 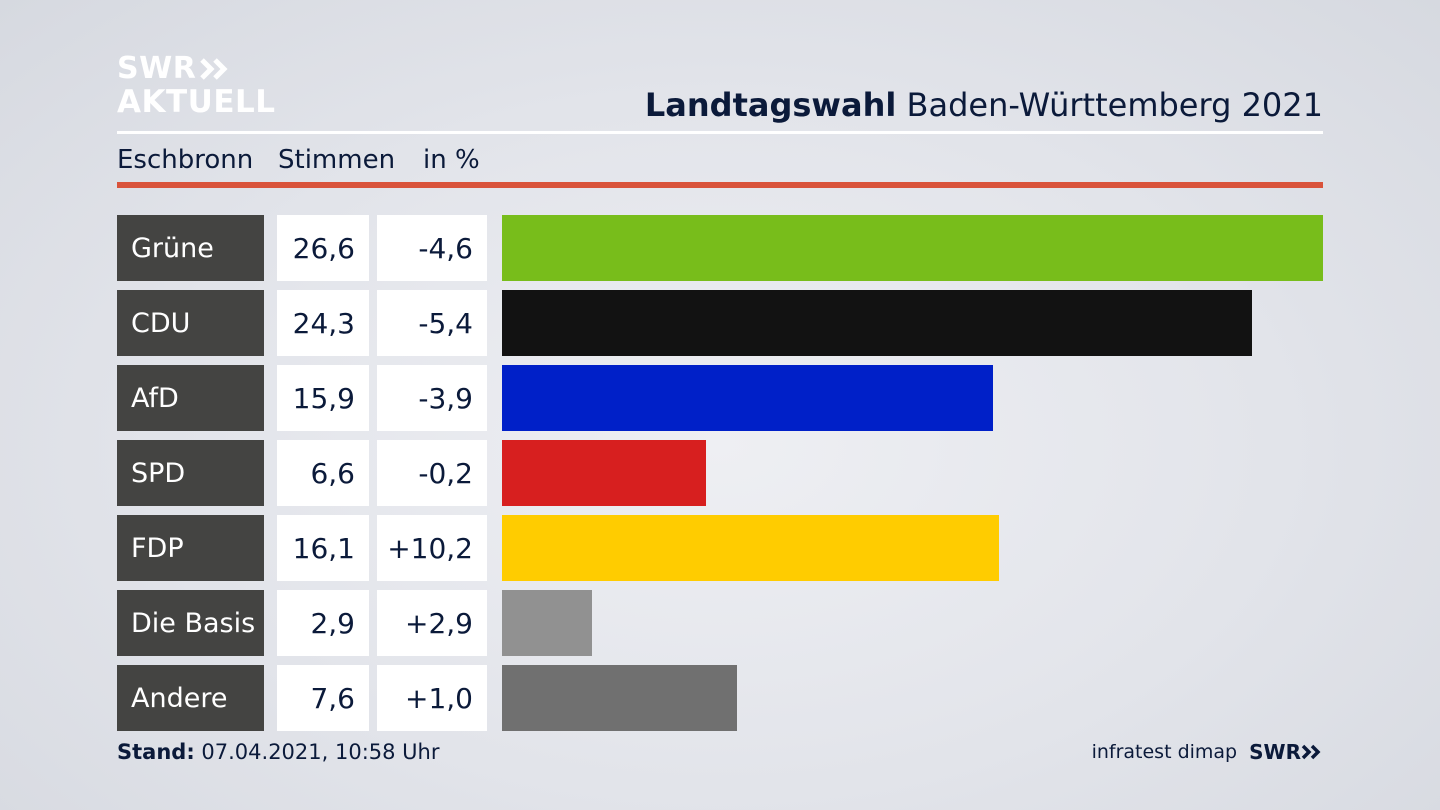 I want to click on vote-share-value: 26,6, so click(x=323, y=248).